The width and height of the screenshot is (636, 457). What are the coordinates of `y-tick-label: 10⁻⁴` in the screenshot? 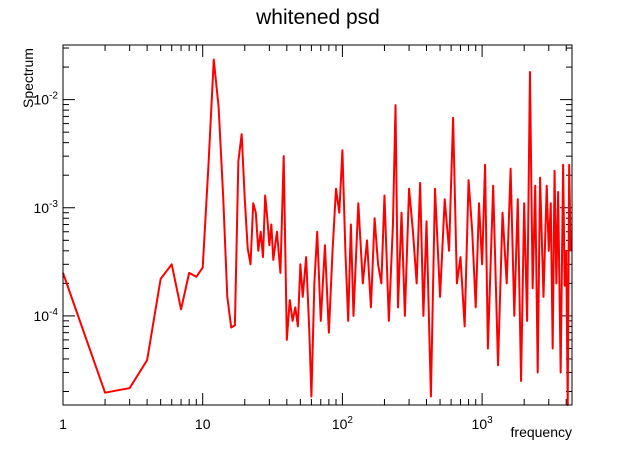 It's located at (46, 315).